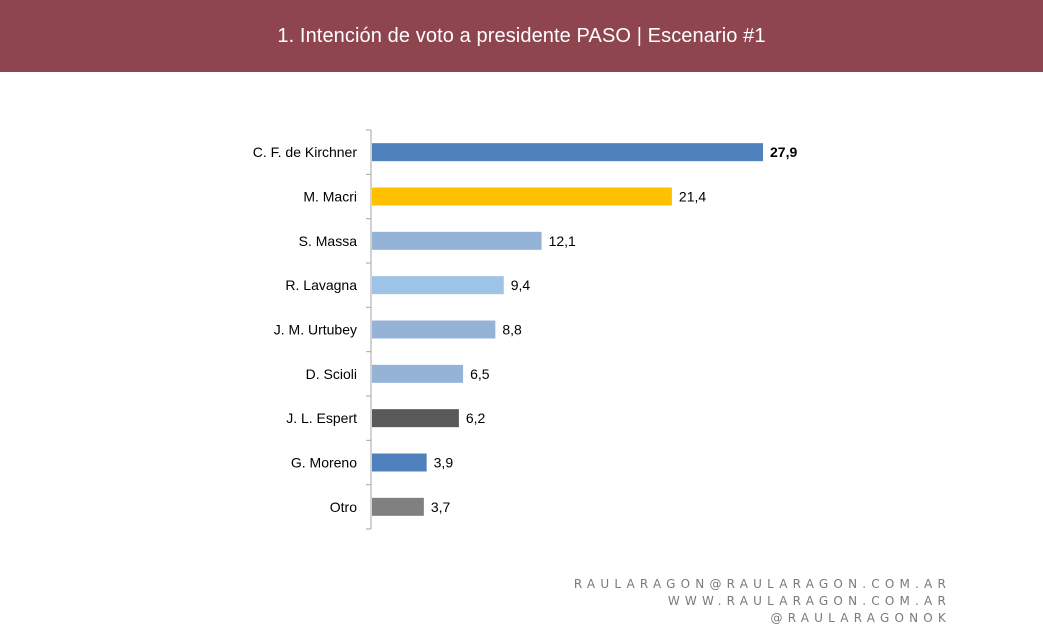 Image resolution: width=1043 pixels, height=638 pixels. What do you see at coordinates (328, 241) in the screenshot?
I see `category-label: S. Massa` at bounding box center [328, 241].